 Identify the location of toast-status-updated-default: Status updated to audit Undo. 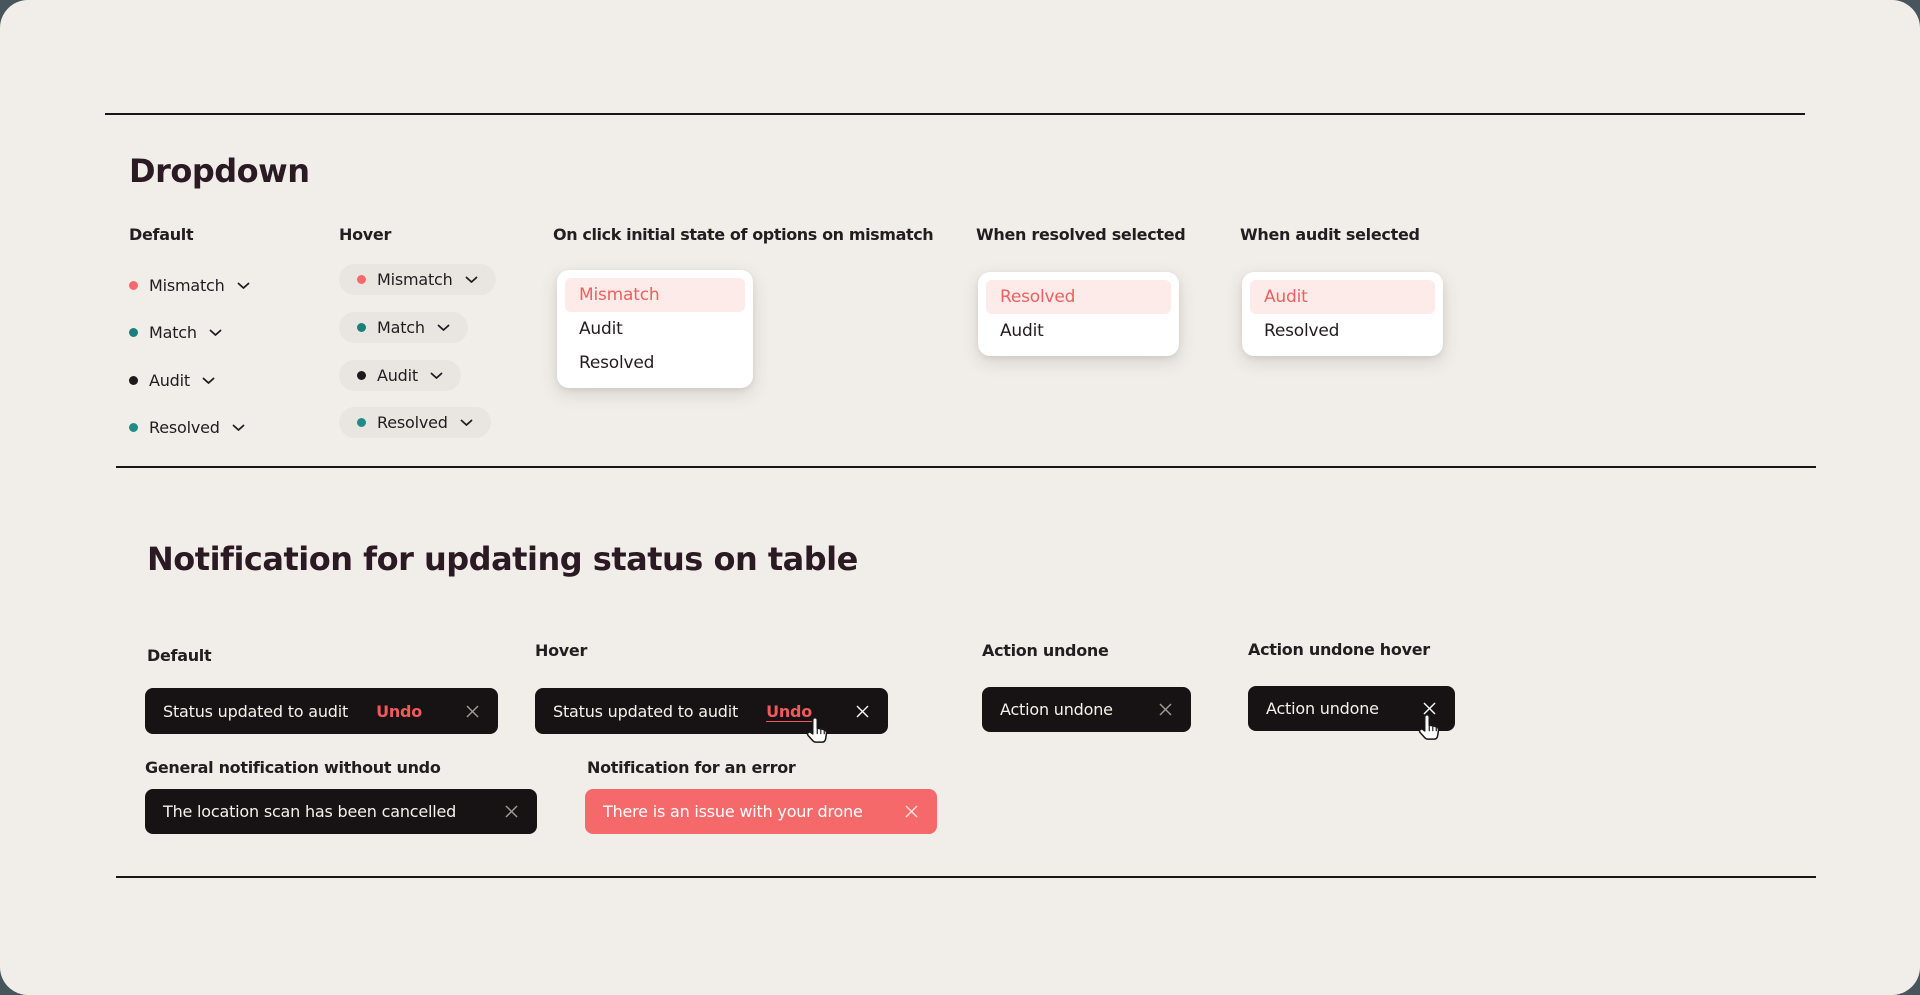
(321, 711).